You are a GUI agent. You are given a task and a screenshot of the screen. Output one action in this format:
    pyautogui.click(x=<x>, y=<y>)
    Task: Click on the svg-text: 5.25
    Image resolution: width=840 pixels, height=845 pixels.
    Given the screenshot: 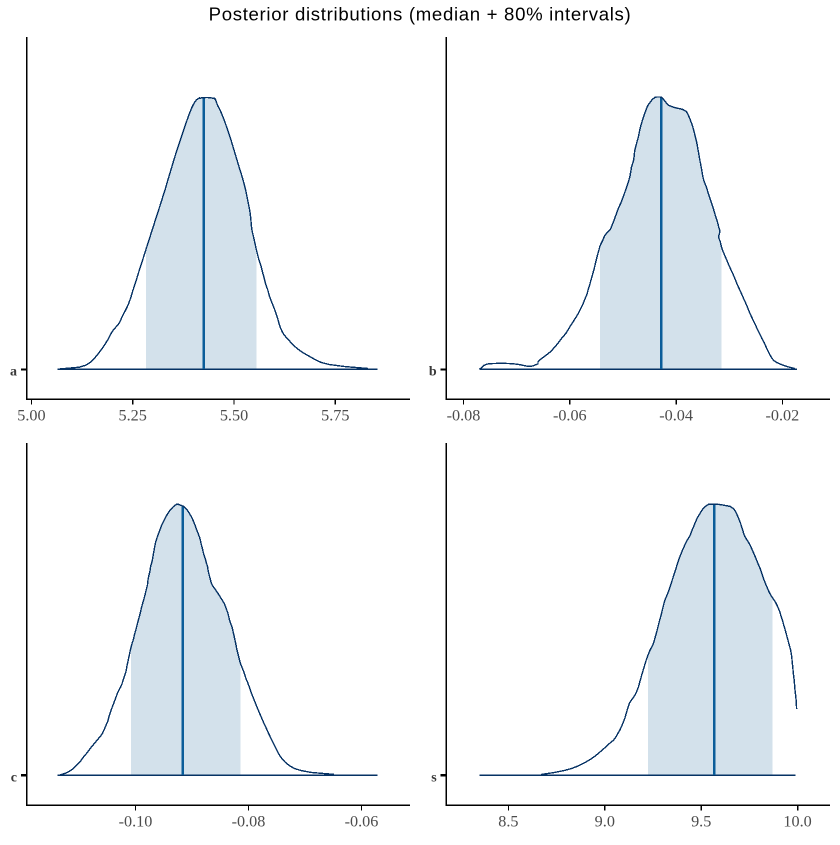 What is the action you would take?
    pyautogui.click(x=133, y=416)
    